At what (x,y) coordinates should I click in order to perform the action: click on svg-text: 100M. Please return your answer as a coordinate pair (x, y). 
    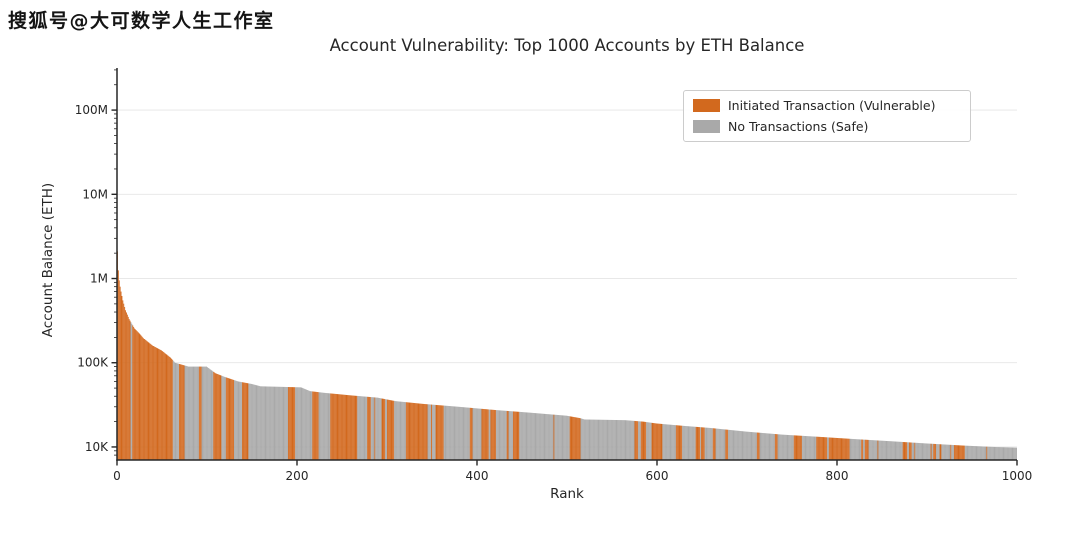
    Looking at the image, I should click on (91, 110).